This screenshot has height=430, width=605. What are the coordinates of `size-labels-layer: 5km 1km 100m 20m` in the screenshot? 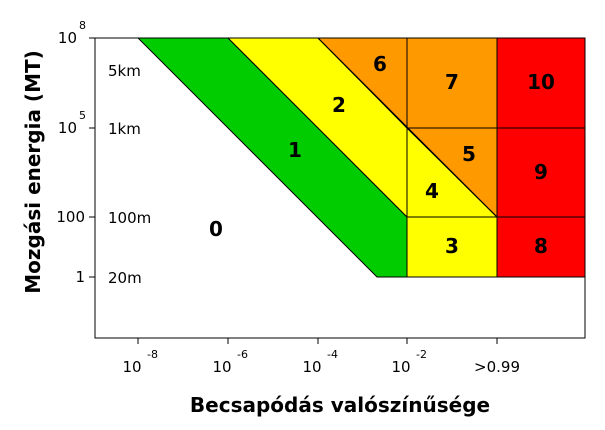 It's located at (129, 174).